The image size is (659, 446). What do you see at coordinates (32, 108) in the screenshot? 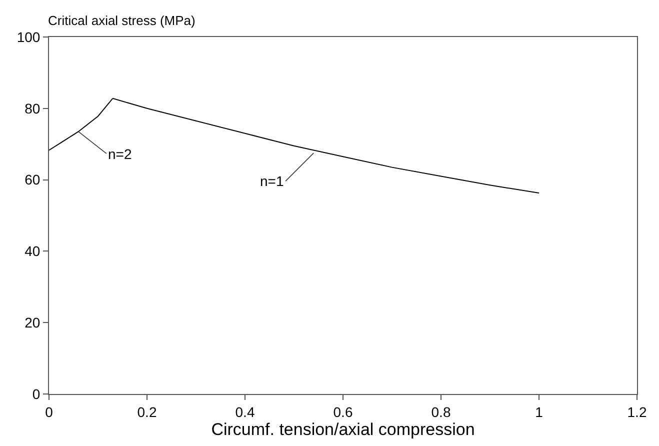
I see `y-tick-label: 80` at bounding box center [32, 108].